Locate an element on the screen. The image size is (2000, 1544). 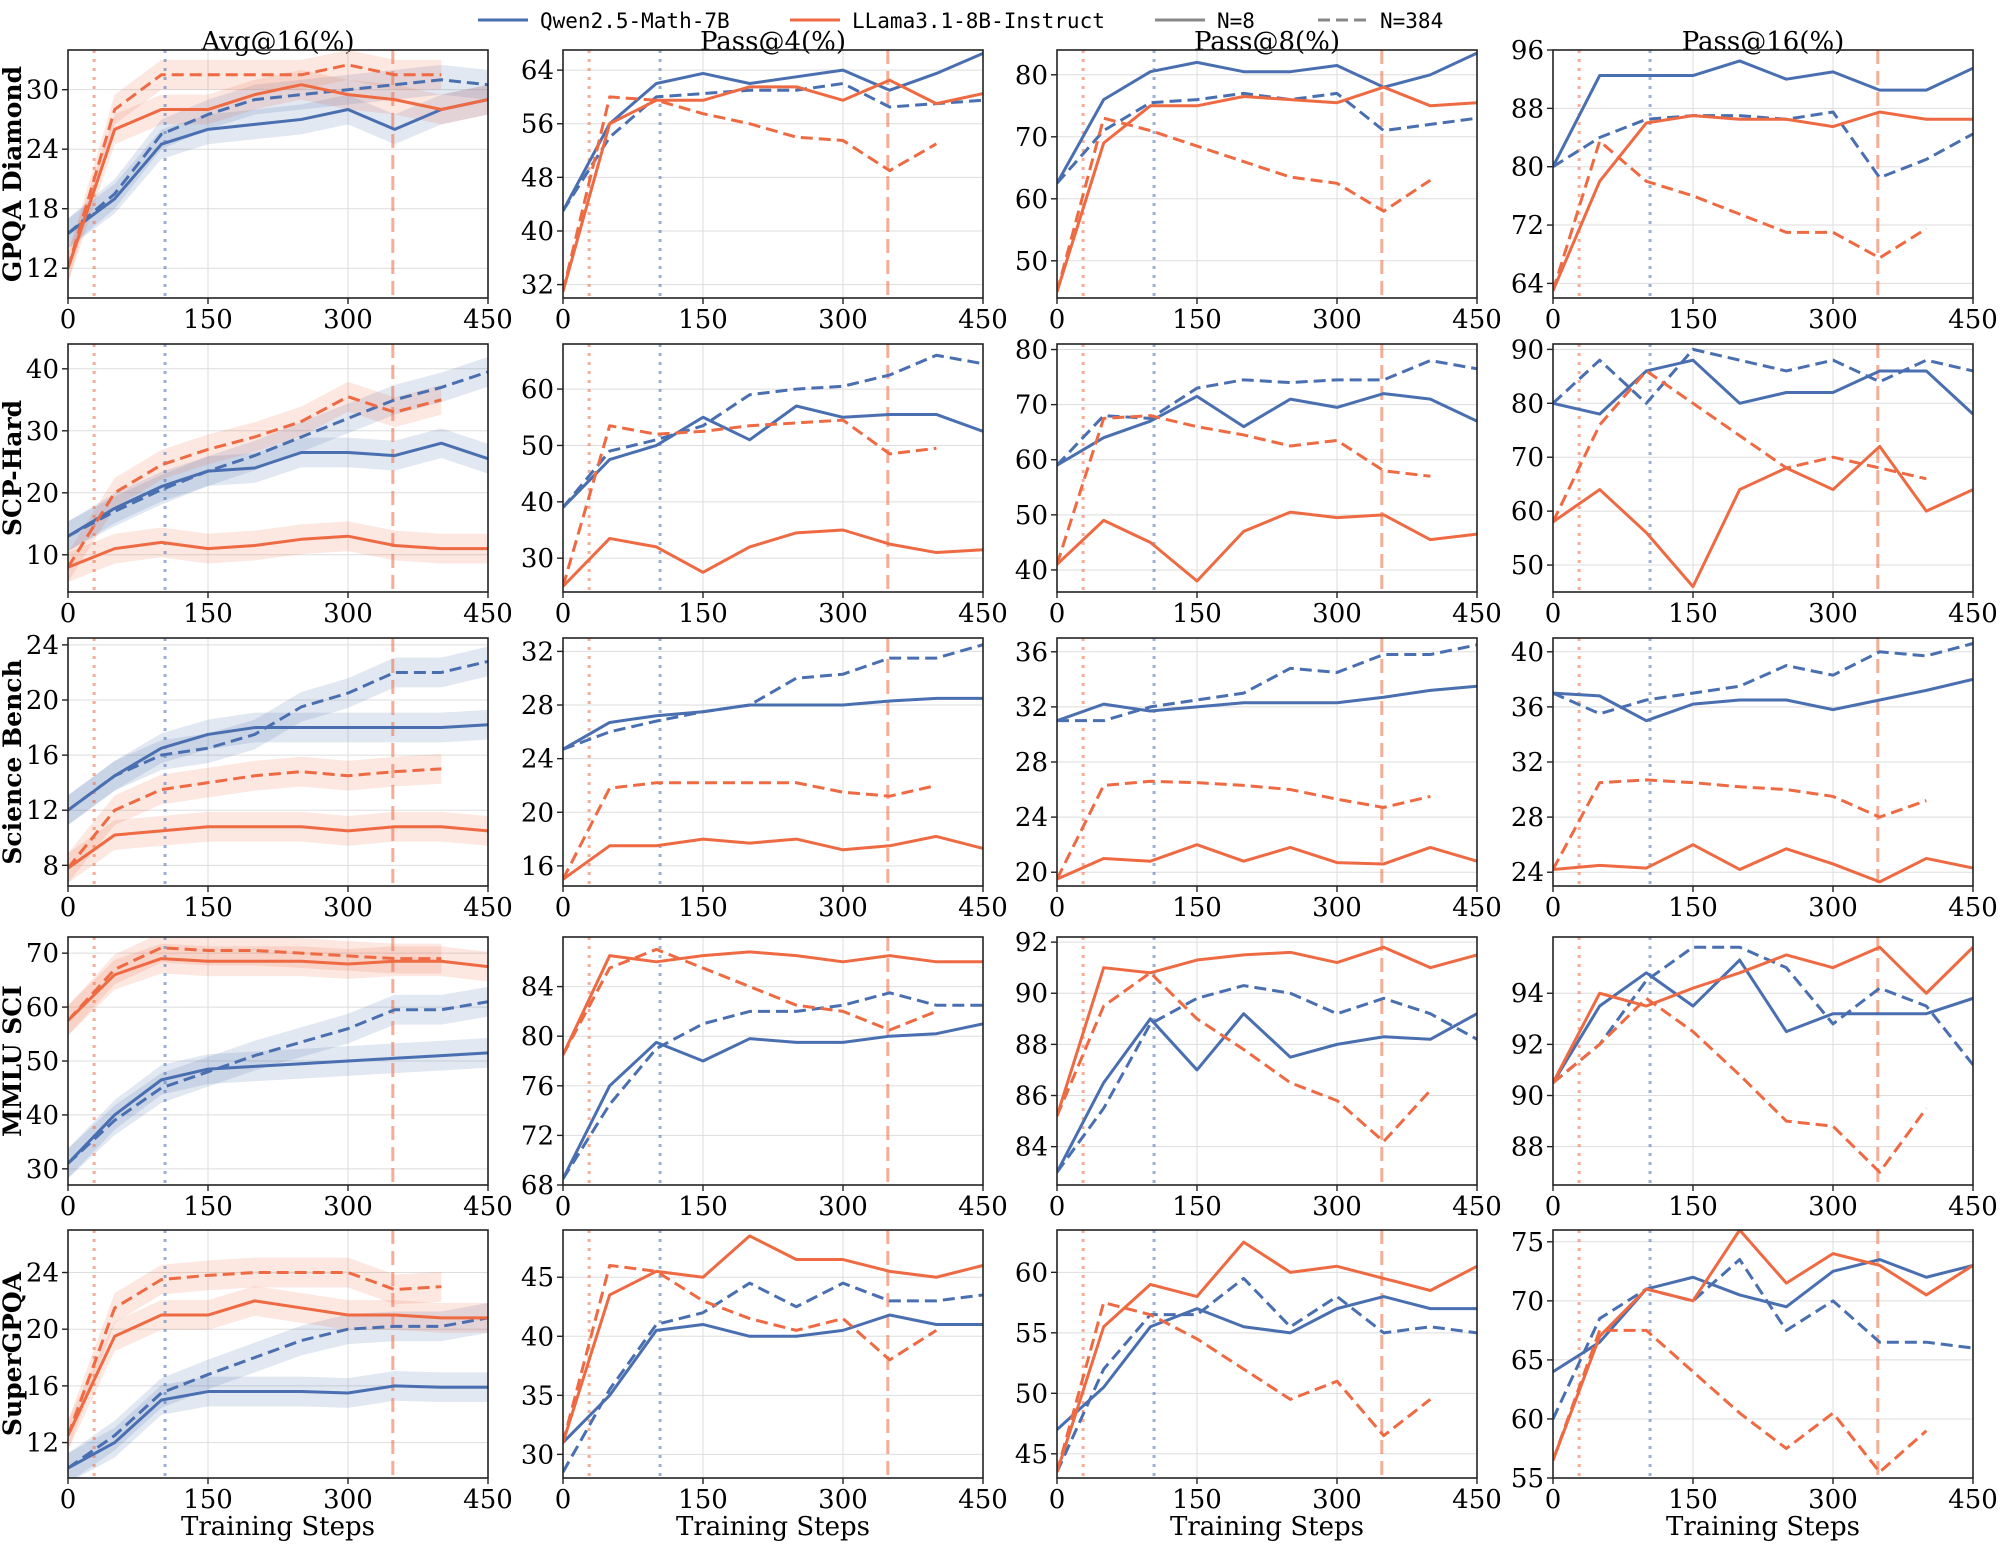
y-tick-label: 92 is located at coordinates (1527, 1045).